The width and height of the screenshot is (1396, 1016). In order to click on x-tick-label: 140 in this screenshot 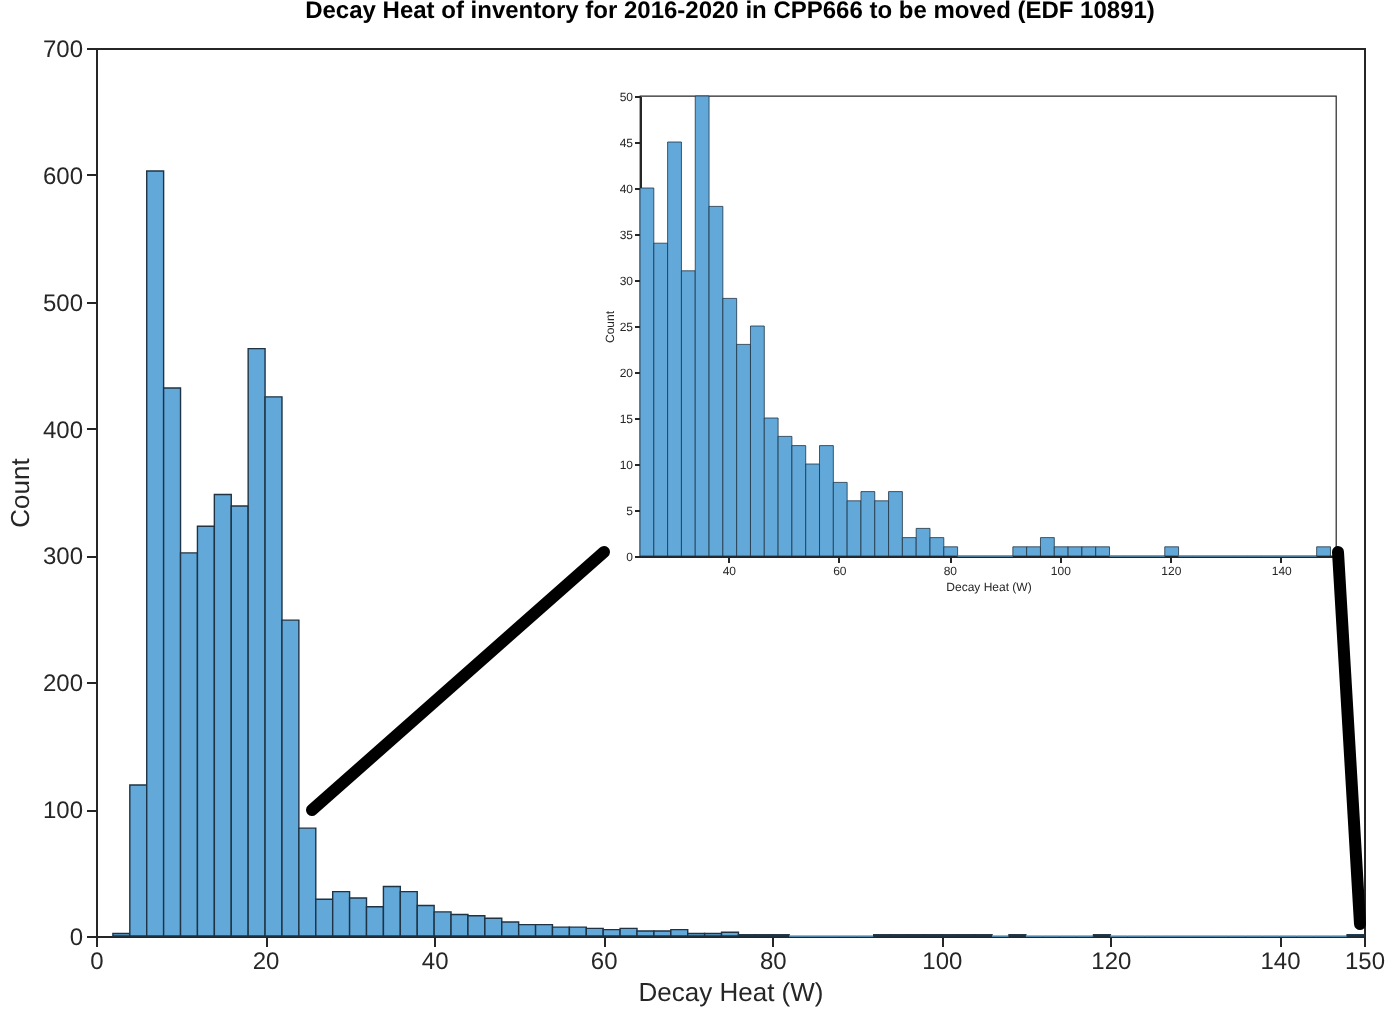, I will do `click(1281, 961)`.